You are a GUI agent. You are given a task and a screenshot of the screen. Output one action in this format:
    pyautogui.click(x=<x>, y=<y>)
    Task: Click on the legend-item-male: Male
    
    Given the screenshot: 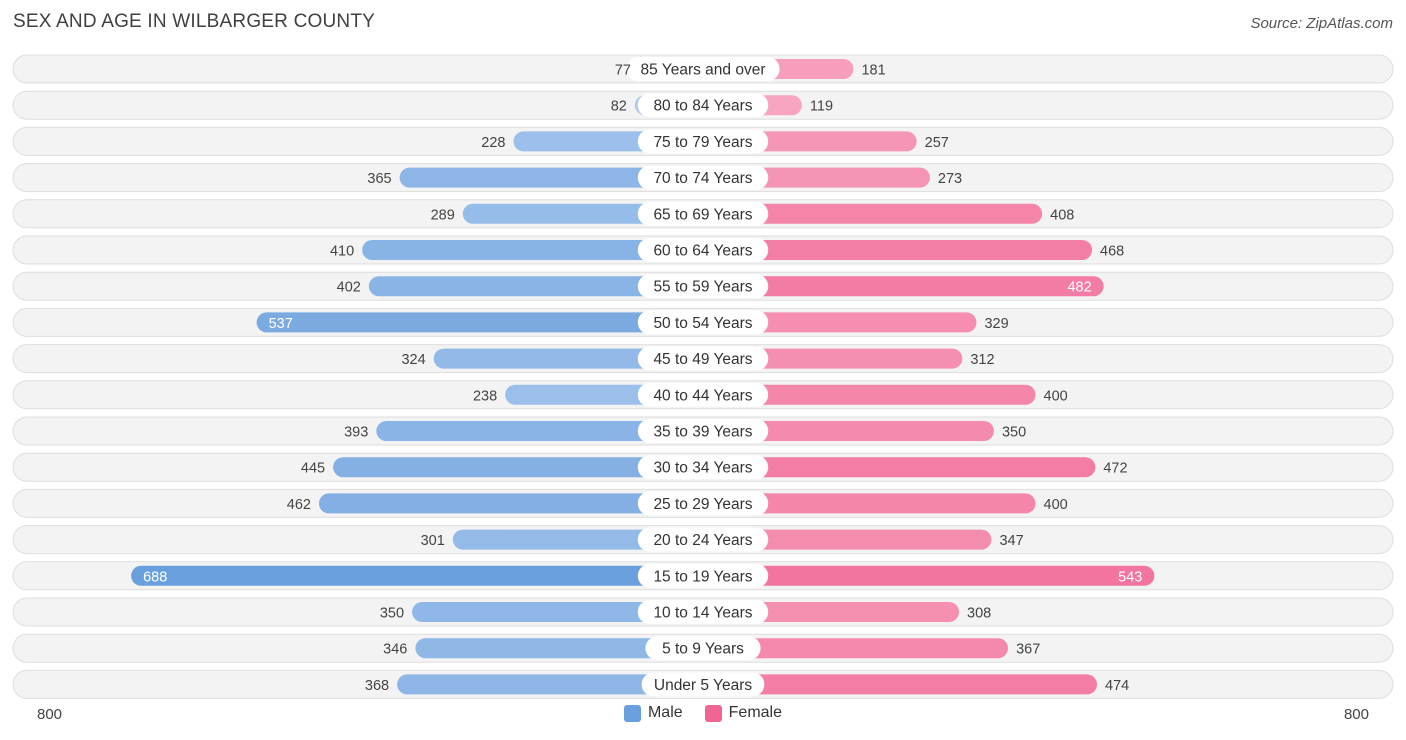 What is the action you would take?
    pyautogui.click(x=653, y=713)
    